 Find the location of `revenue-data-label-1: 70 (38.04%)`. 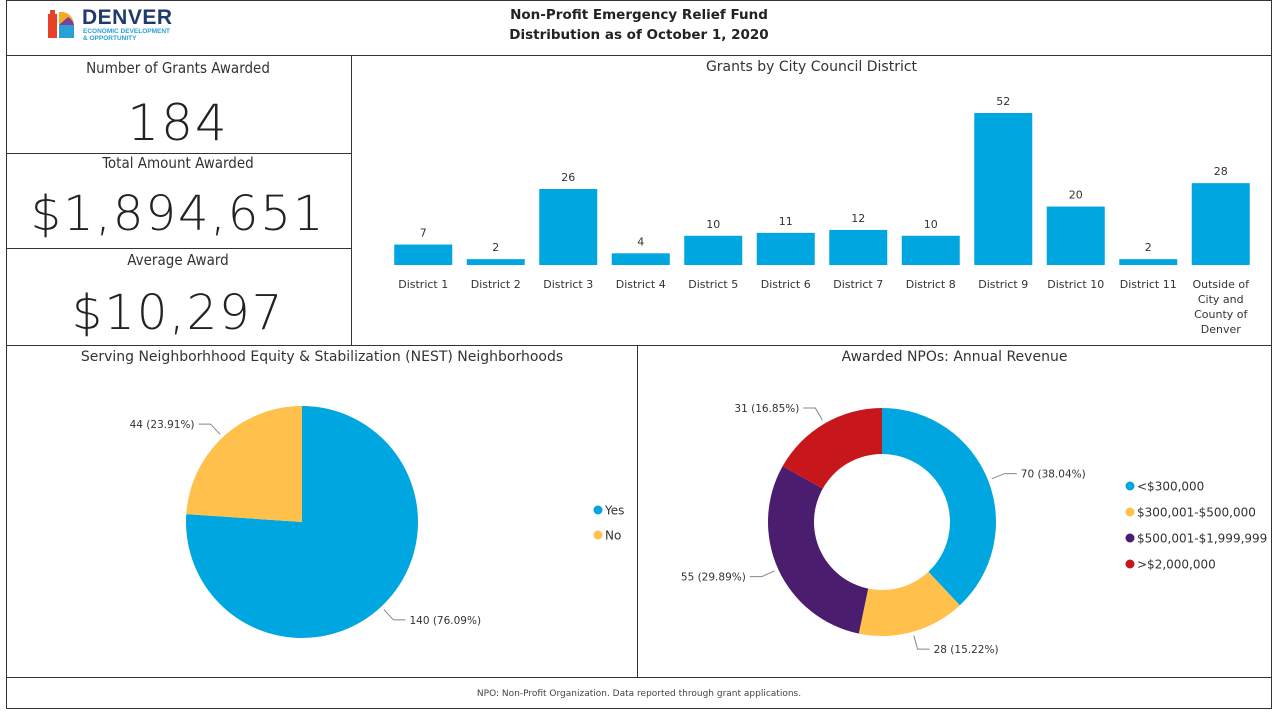

revenue-data-label-1: 70 (38.04%) is located at coordinates (1053, 475).